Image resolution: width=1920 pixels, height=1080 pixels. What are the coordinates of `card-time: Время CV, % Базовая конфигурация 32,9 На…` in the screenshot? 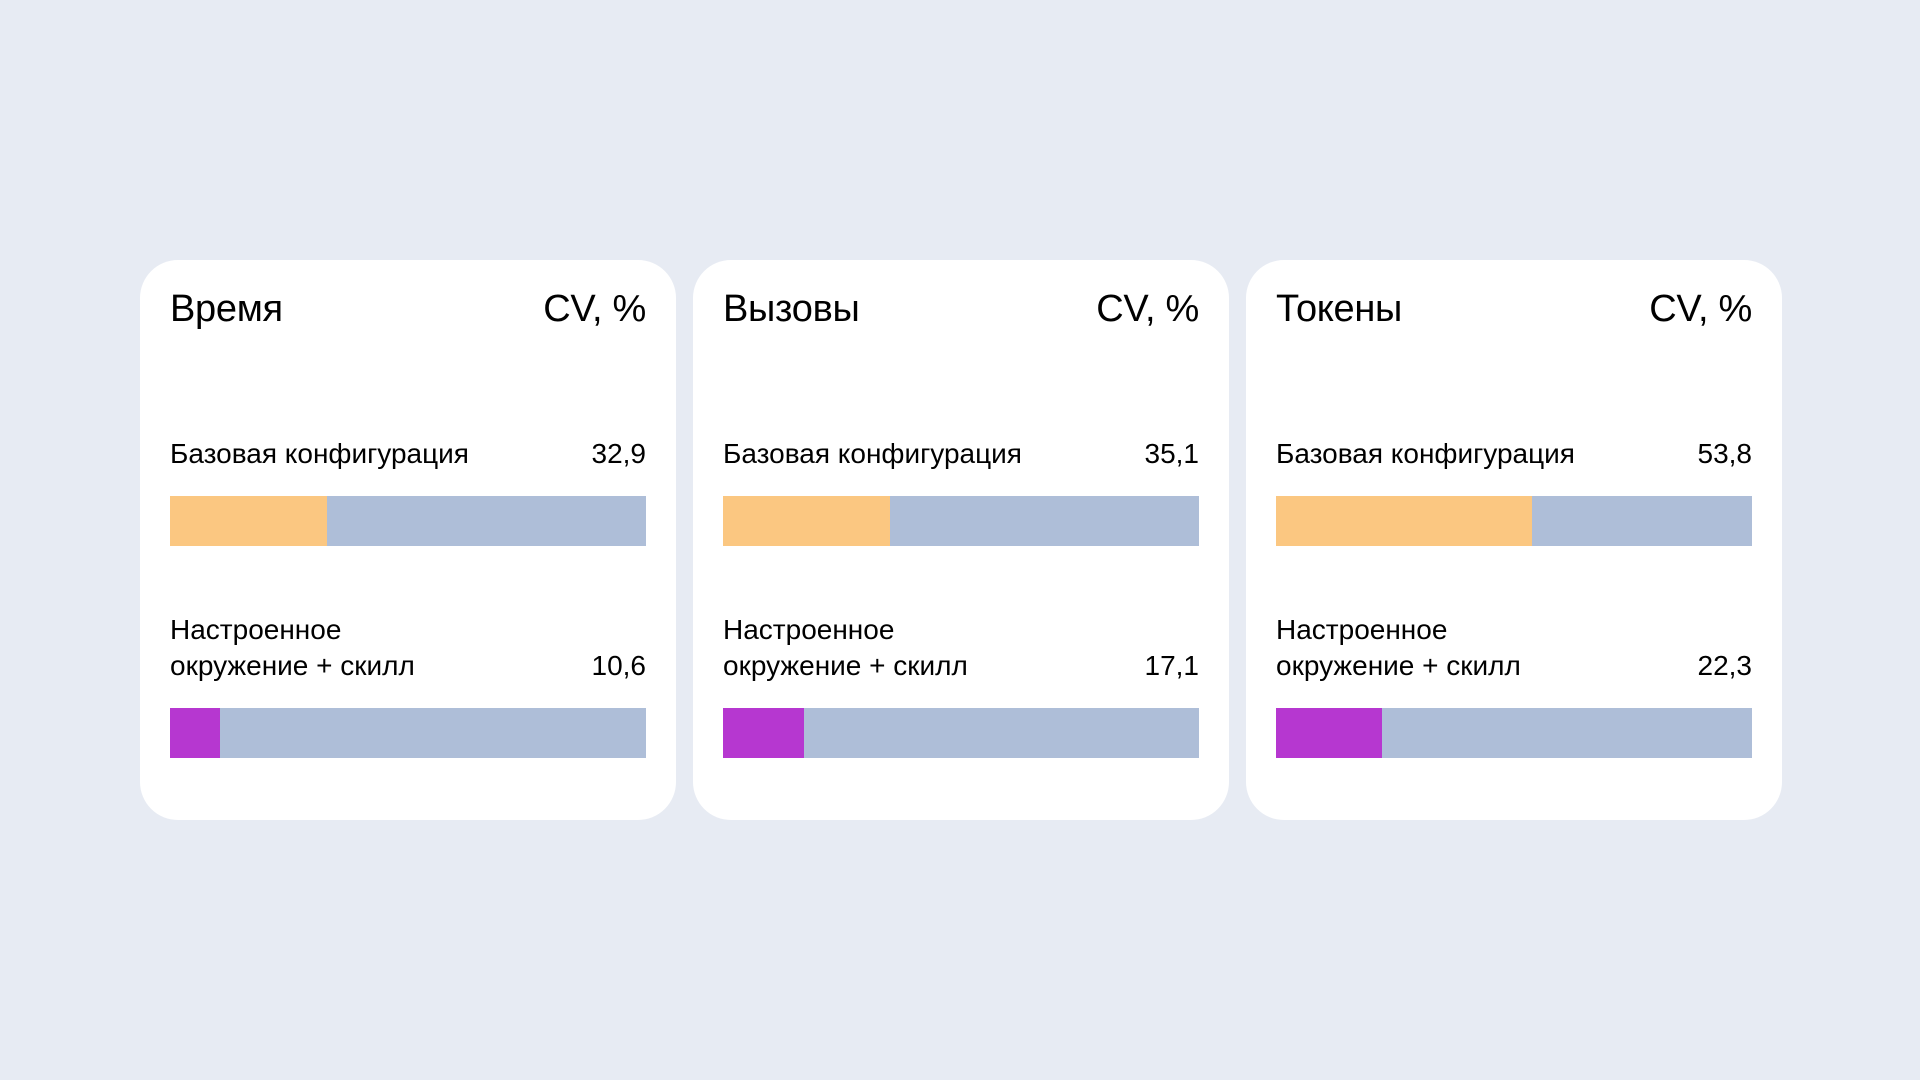 It's located at (408, 540).